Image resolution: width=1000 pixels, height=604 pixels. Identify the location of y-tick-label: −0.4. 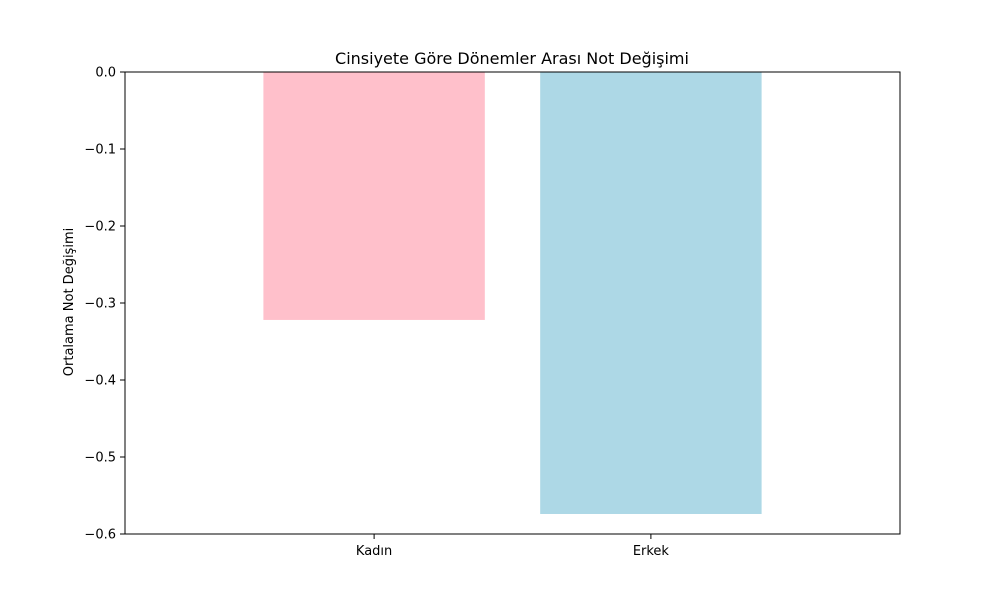
(100, 381).